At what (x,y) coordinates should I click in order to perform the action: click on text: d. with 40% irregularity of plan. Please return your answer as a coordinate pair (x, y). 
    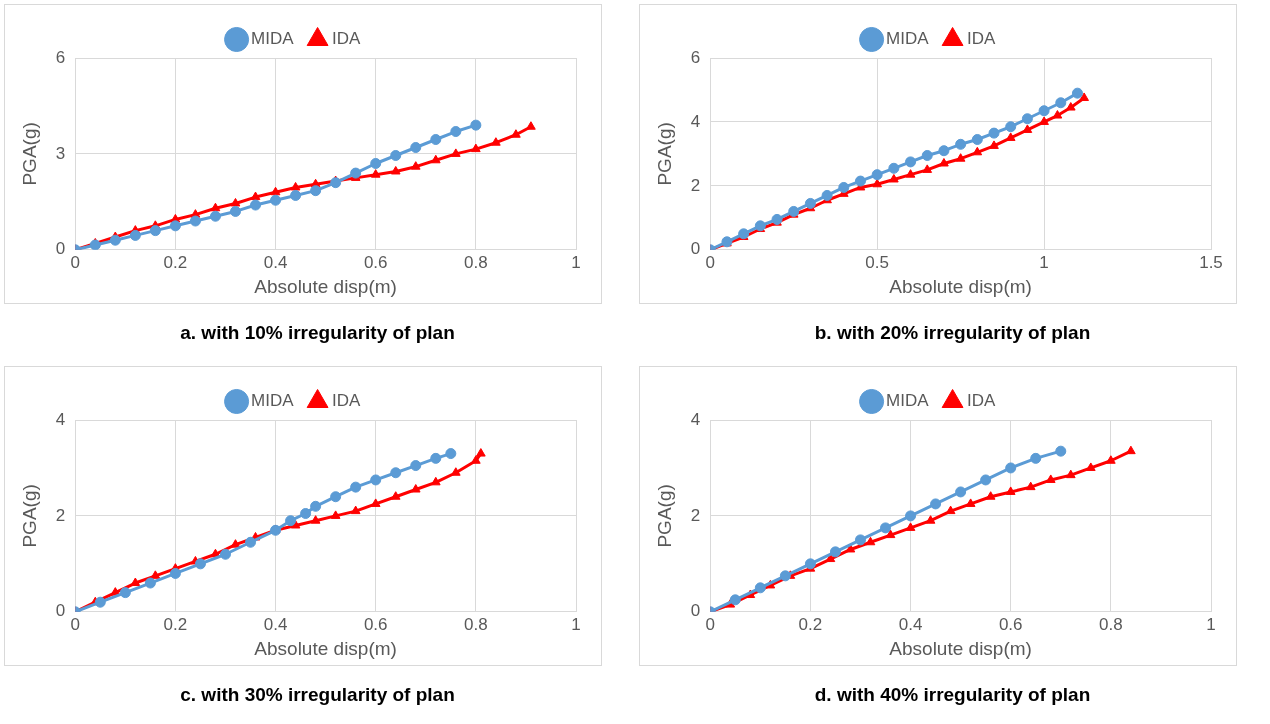
    Looking at the image, I should click on (952, 695).